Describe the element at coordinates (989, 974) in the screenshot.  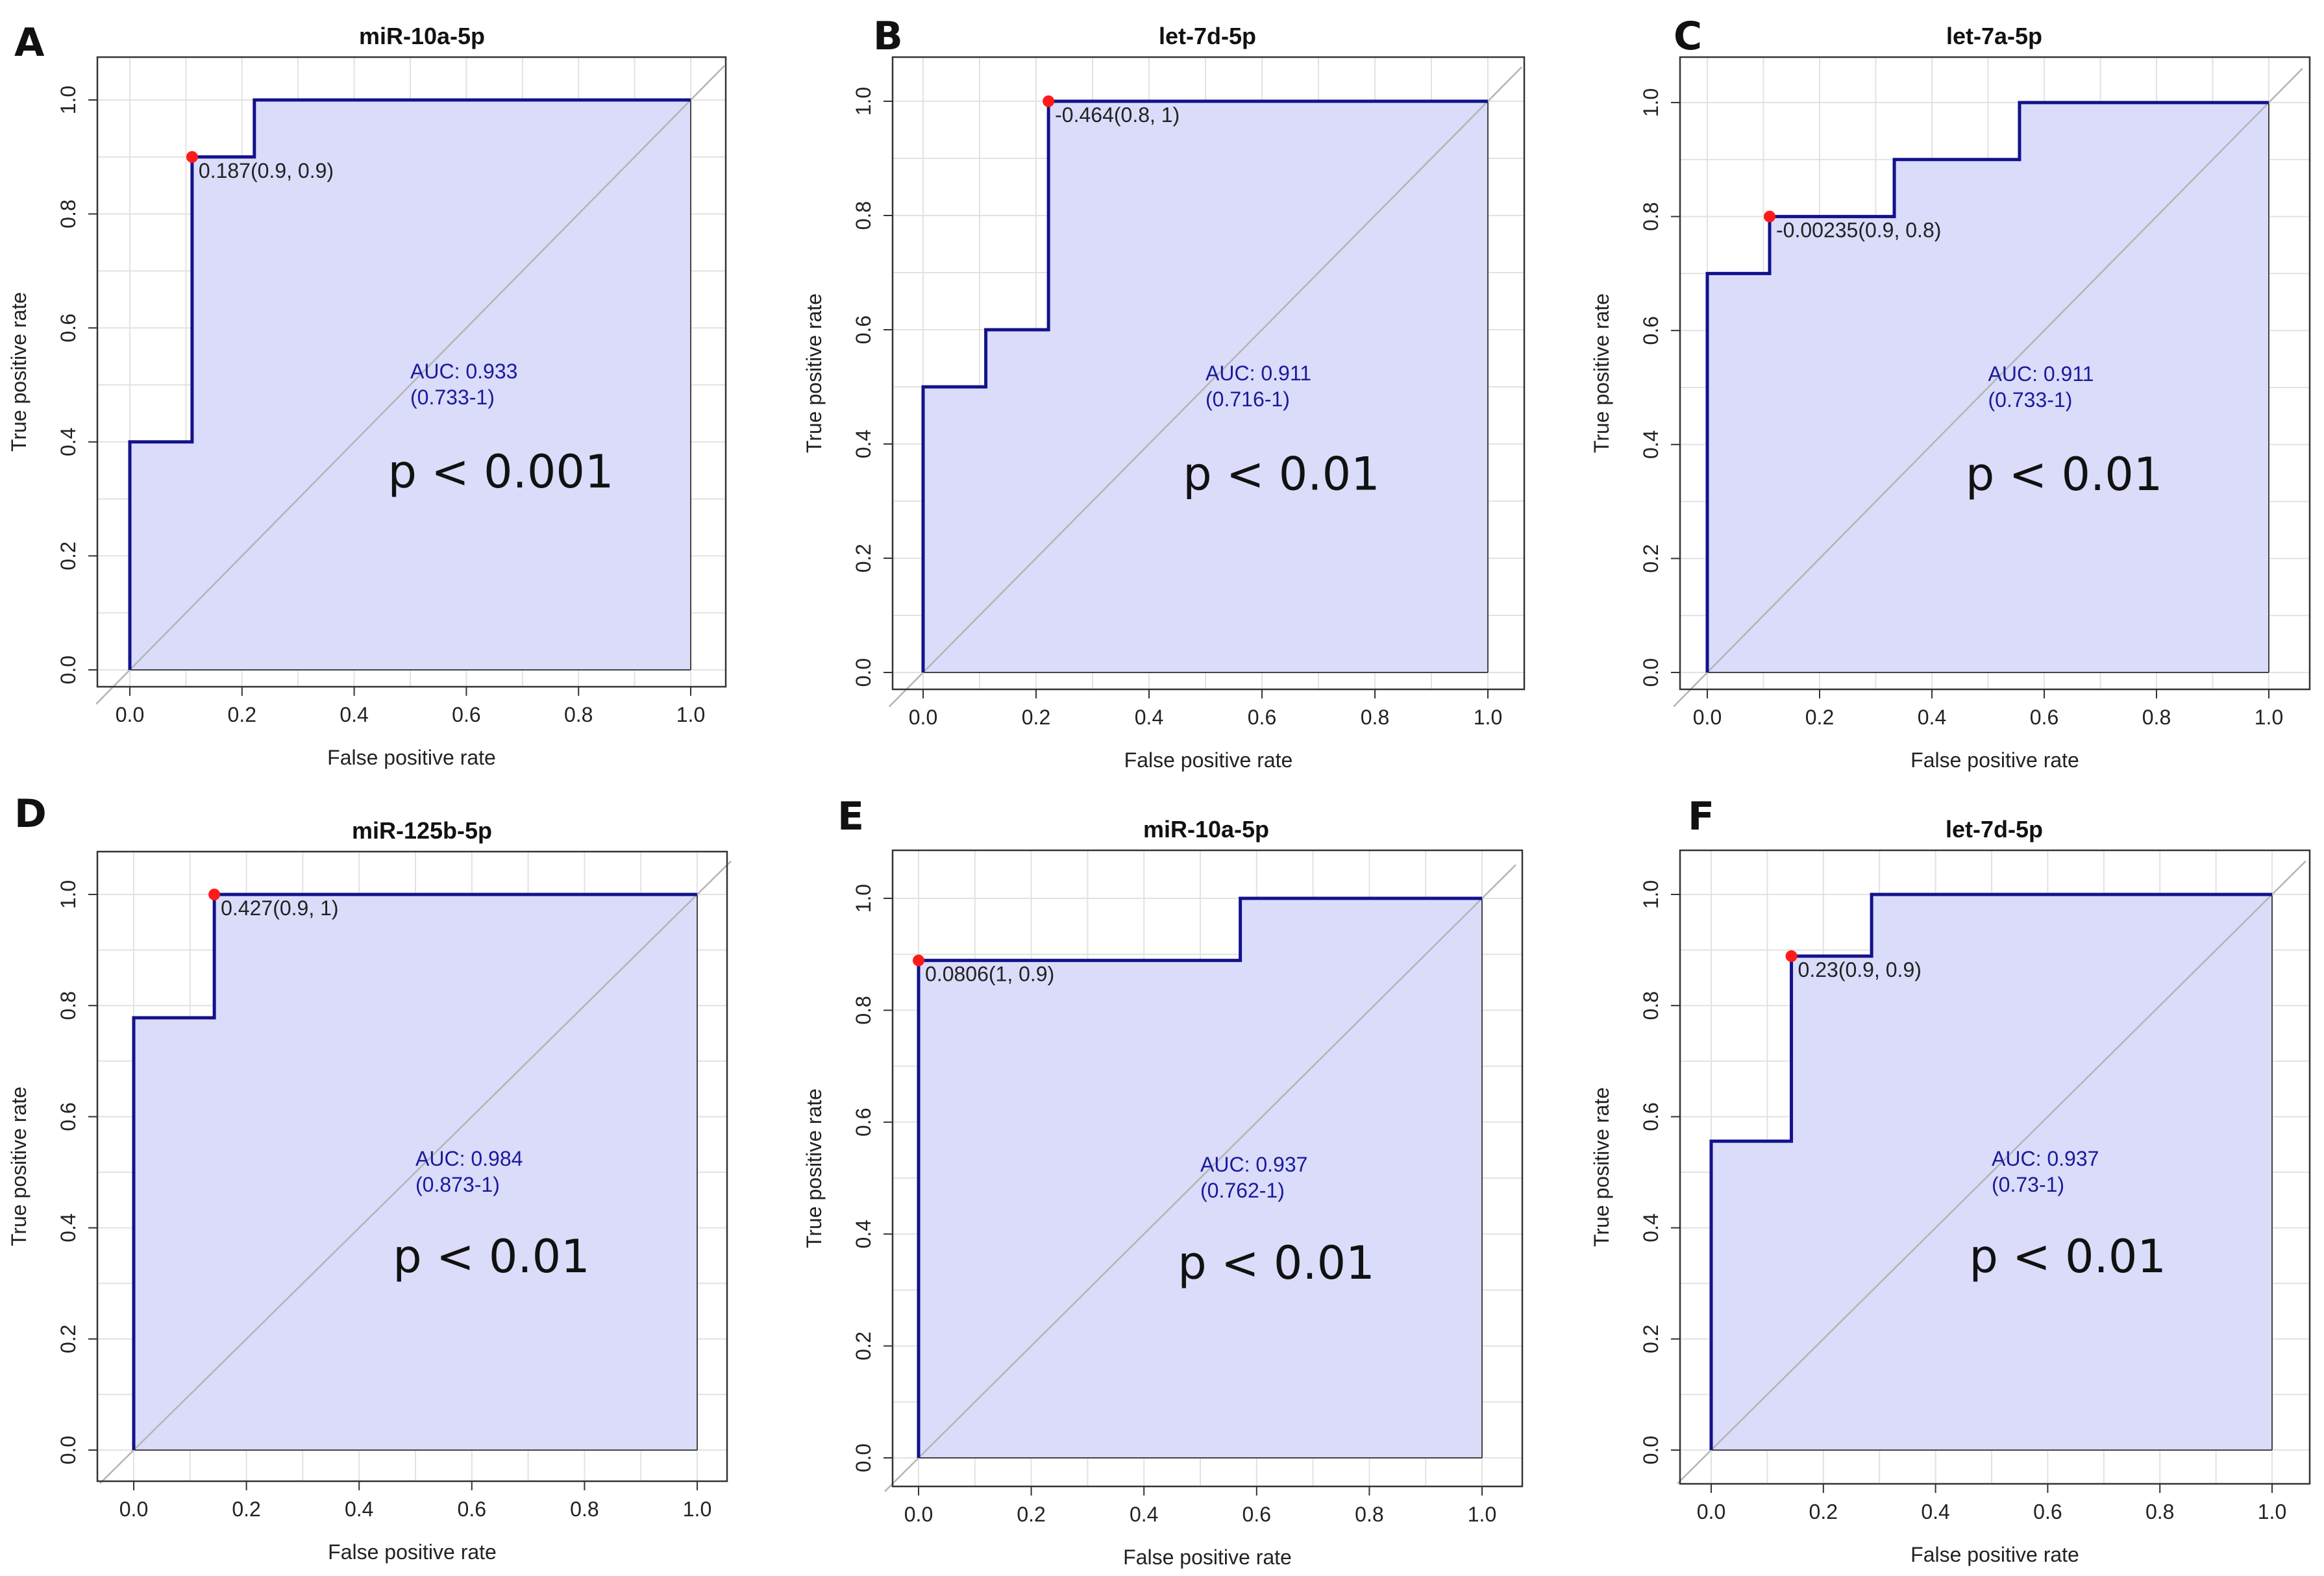
I see `cutoff-label: 0.0806(1, 0.9)` at that location.